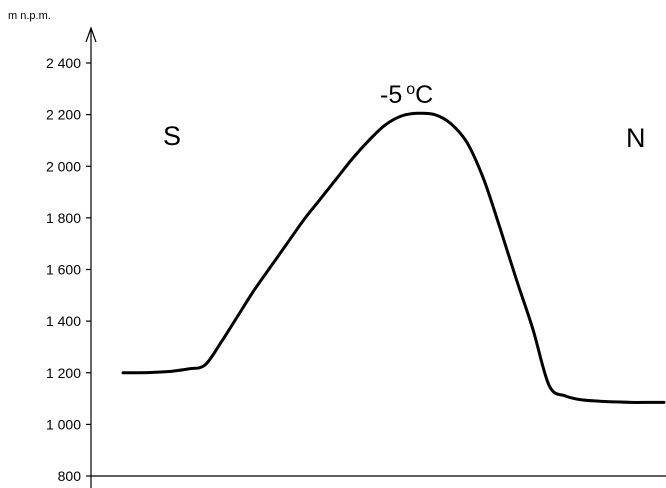  What do you see at coordinates (91, 257) in the screenshot?
I see `y-axis` at bounding box center [91, 257].